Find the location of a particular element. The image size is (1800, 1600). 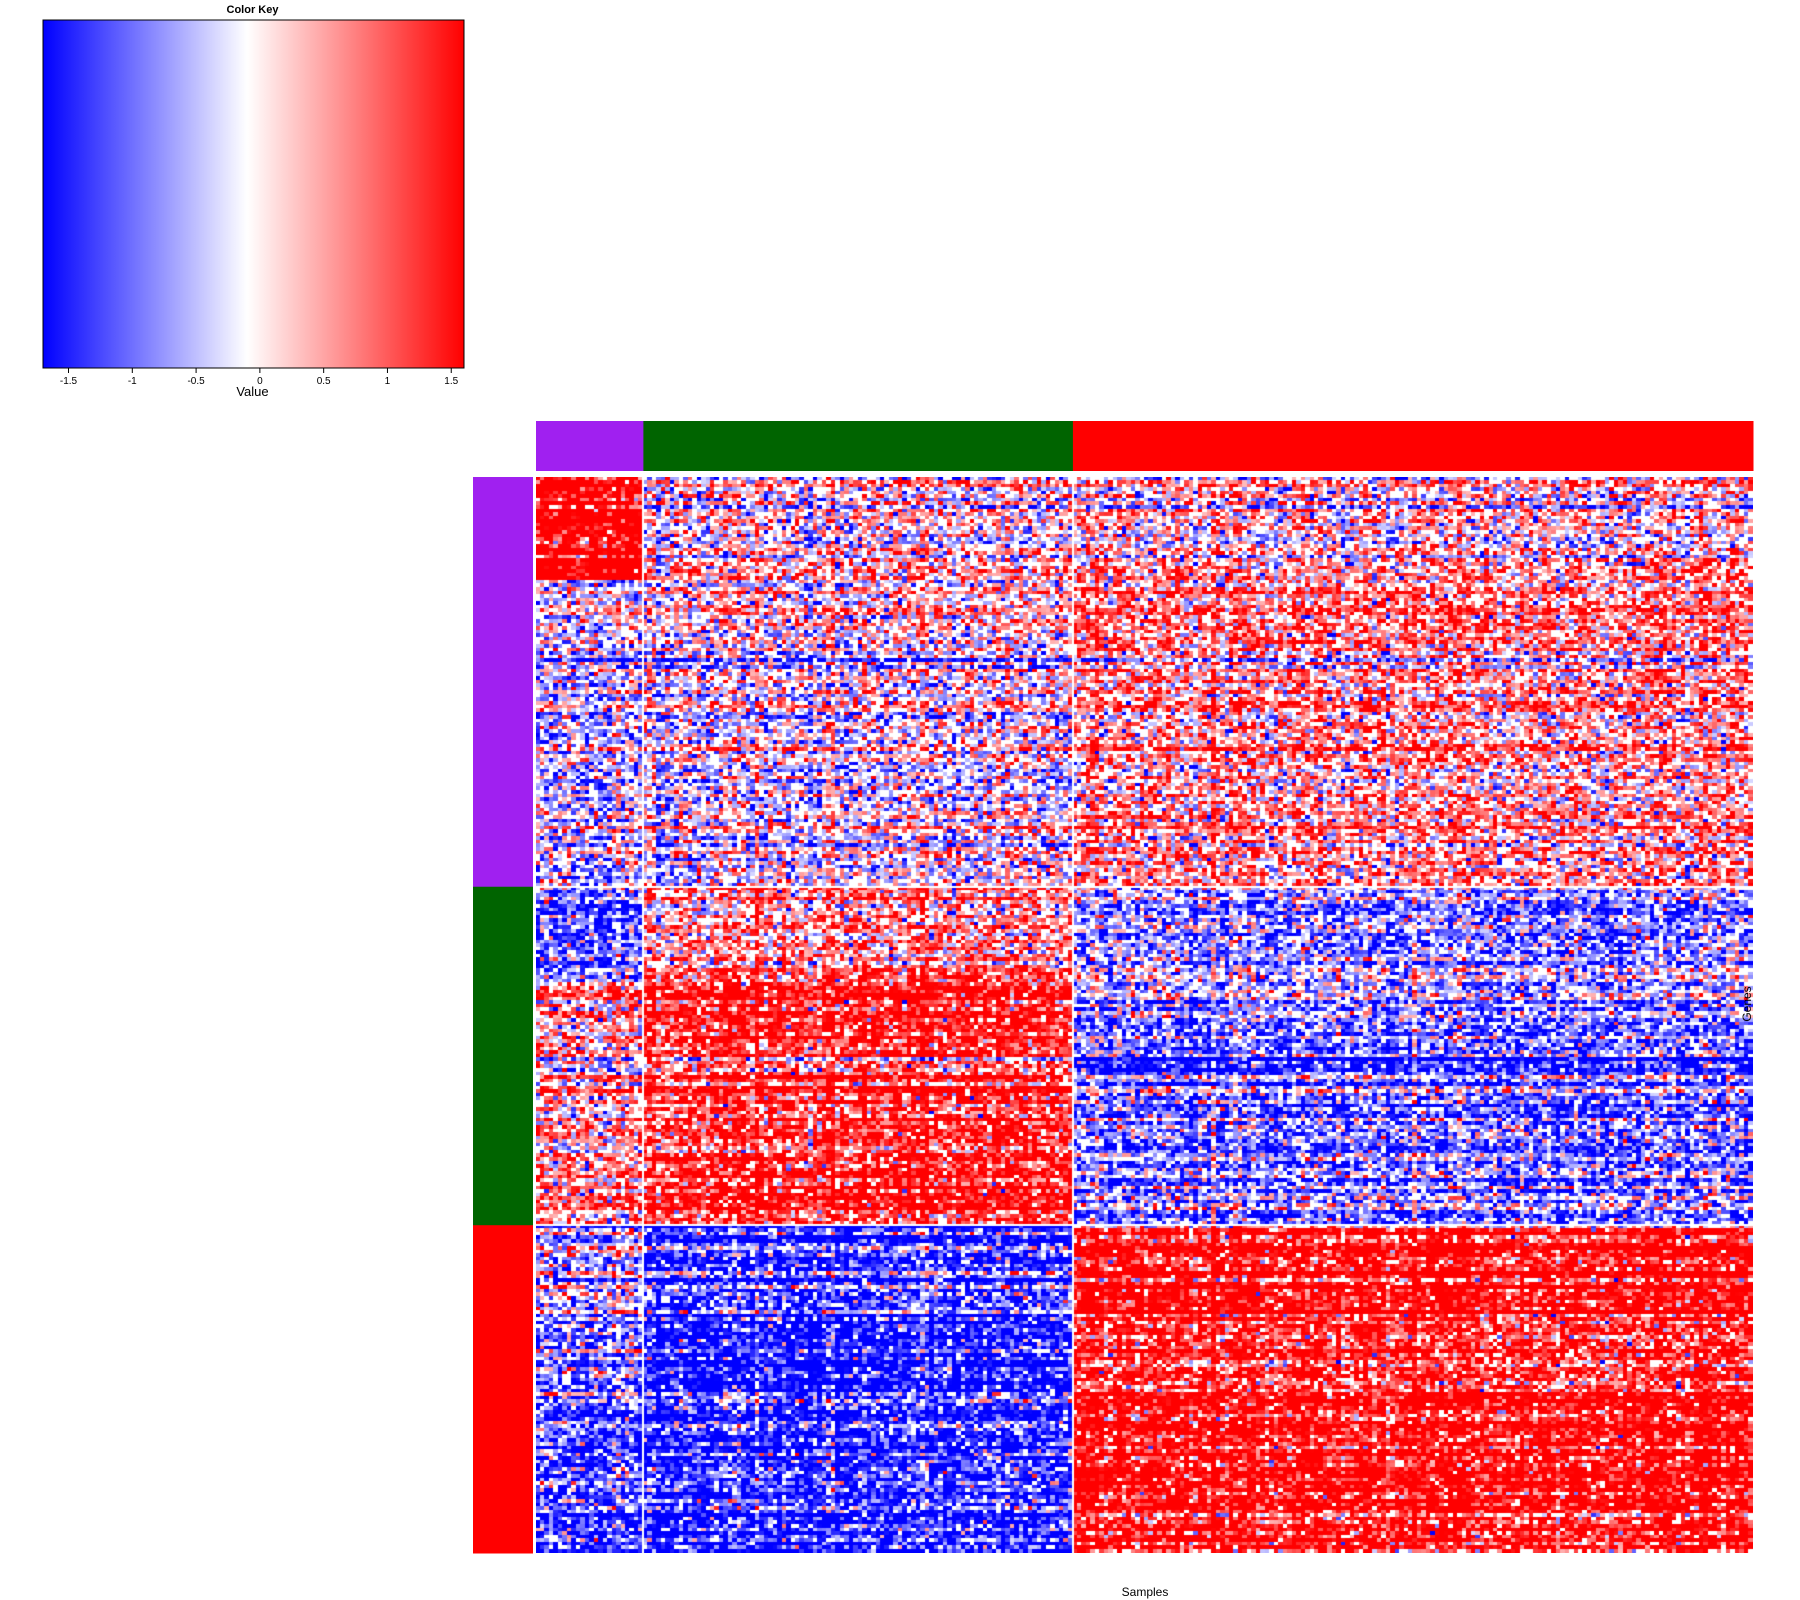

column-group-2-color-bar is located at coordinates (858, 446).